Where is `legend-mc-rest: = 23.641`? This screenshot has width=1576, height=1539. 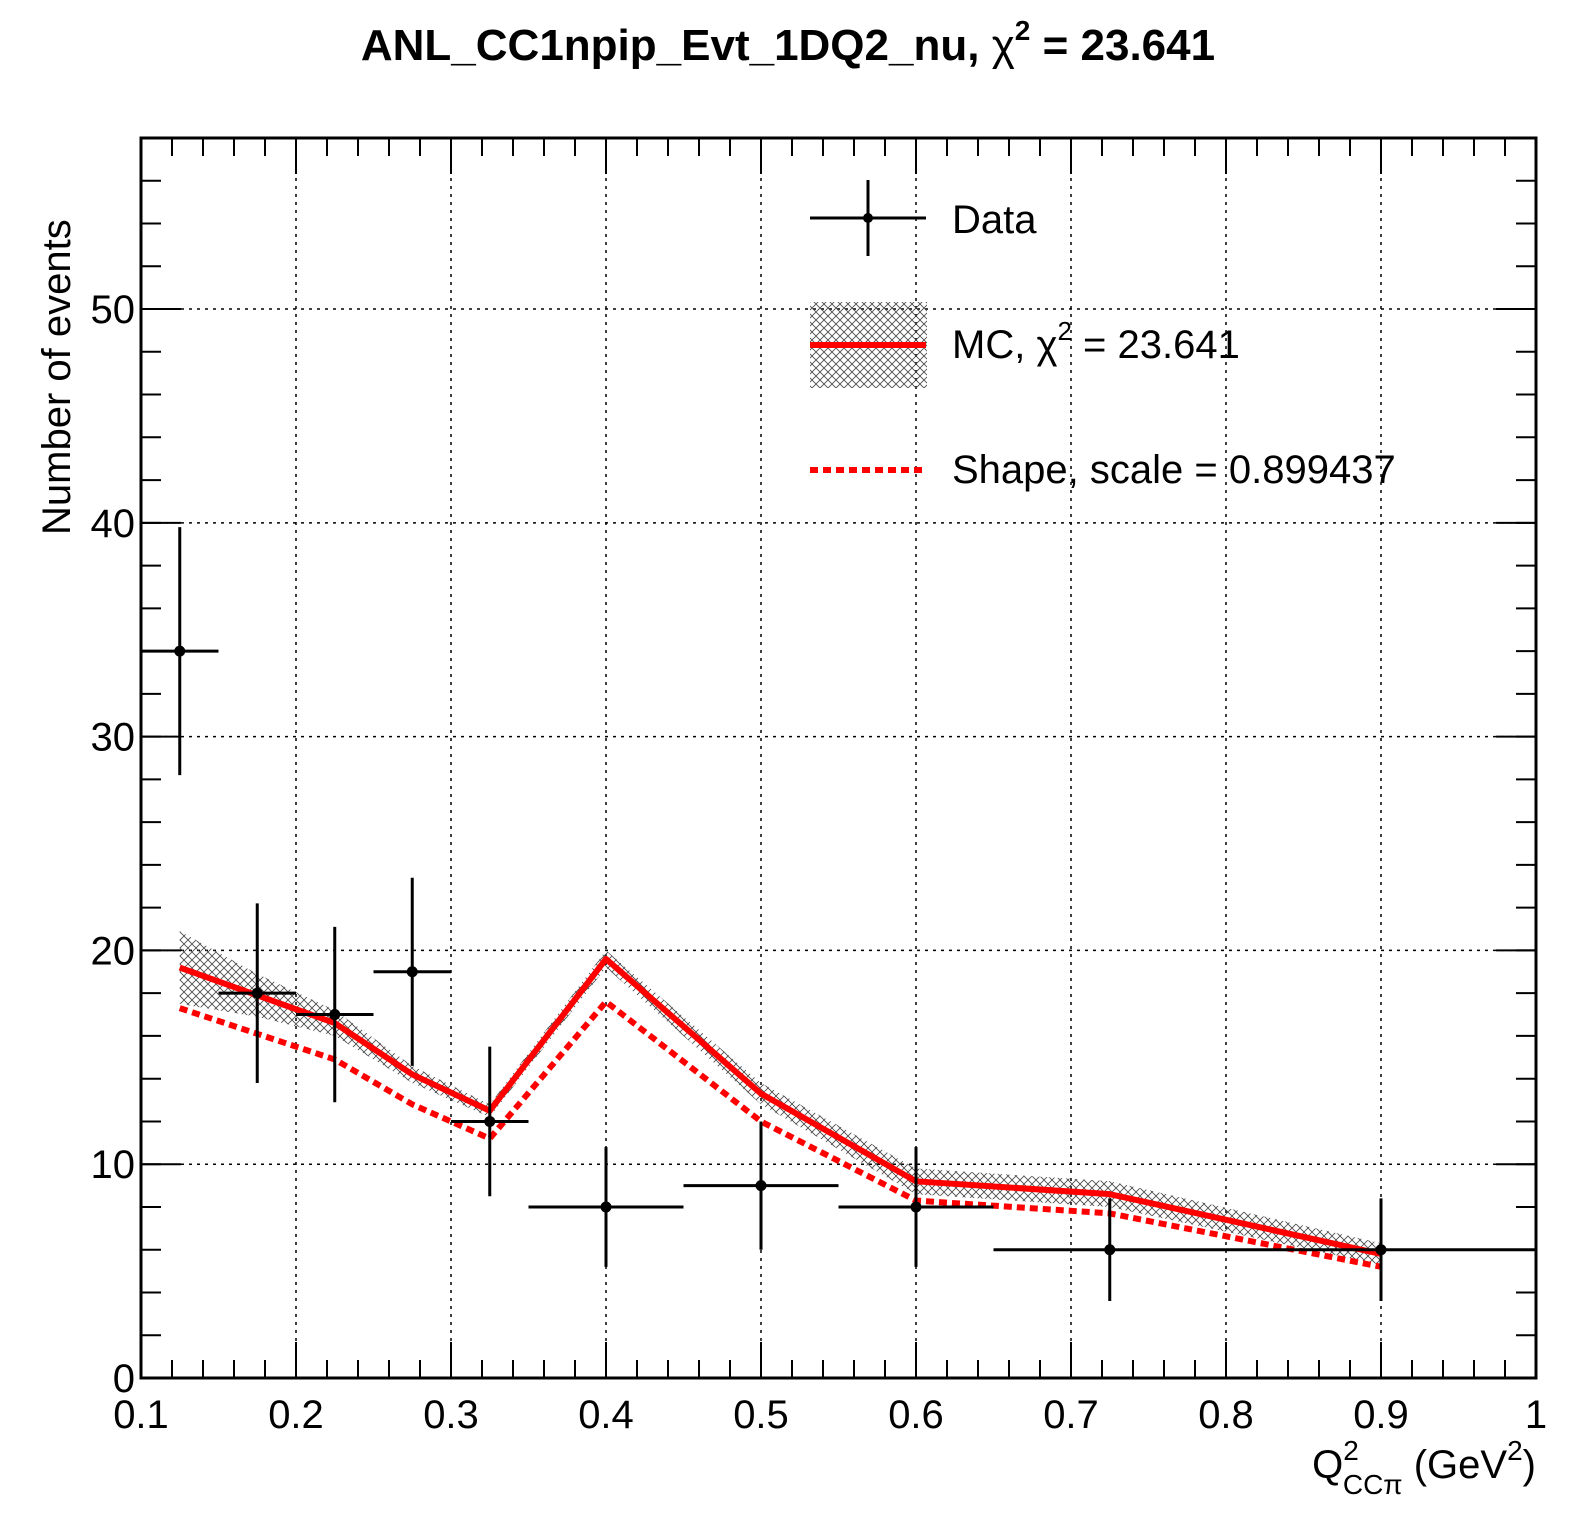
legend-mc-rest: = 23.641 is located at coordinates (1156, 345).